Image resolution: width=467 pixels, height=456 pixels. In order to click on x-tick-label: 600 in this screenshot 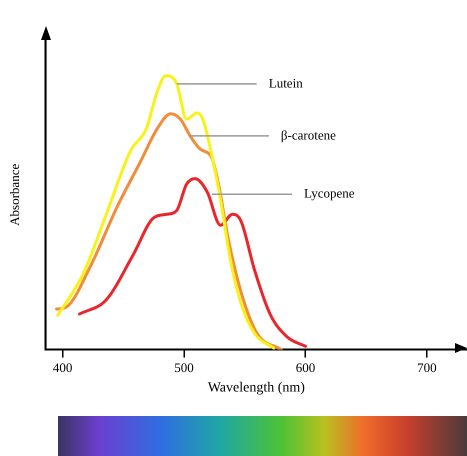, I will do `click(306, 367)`.